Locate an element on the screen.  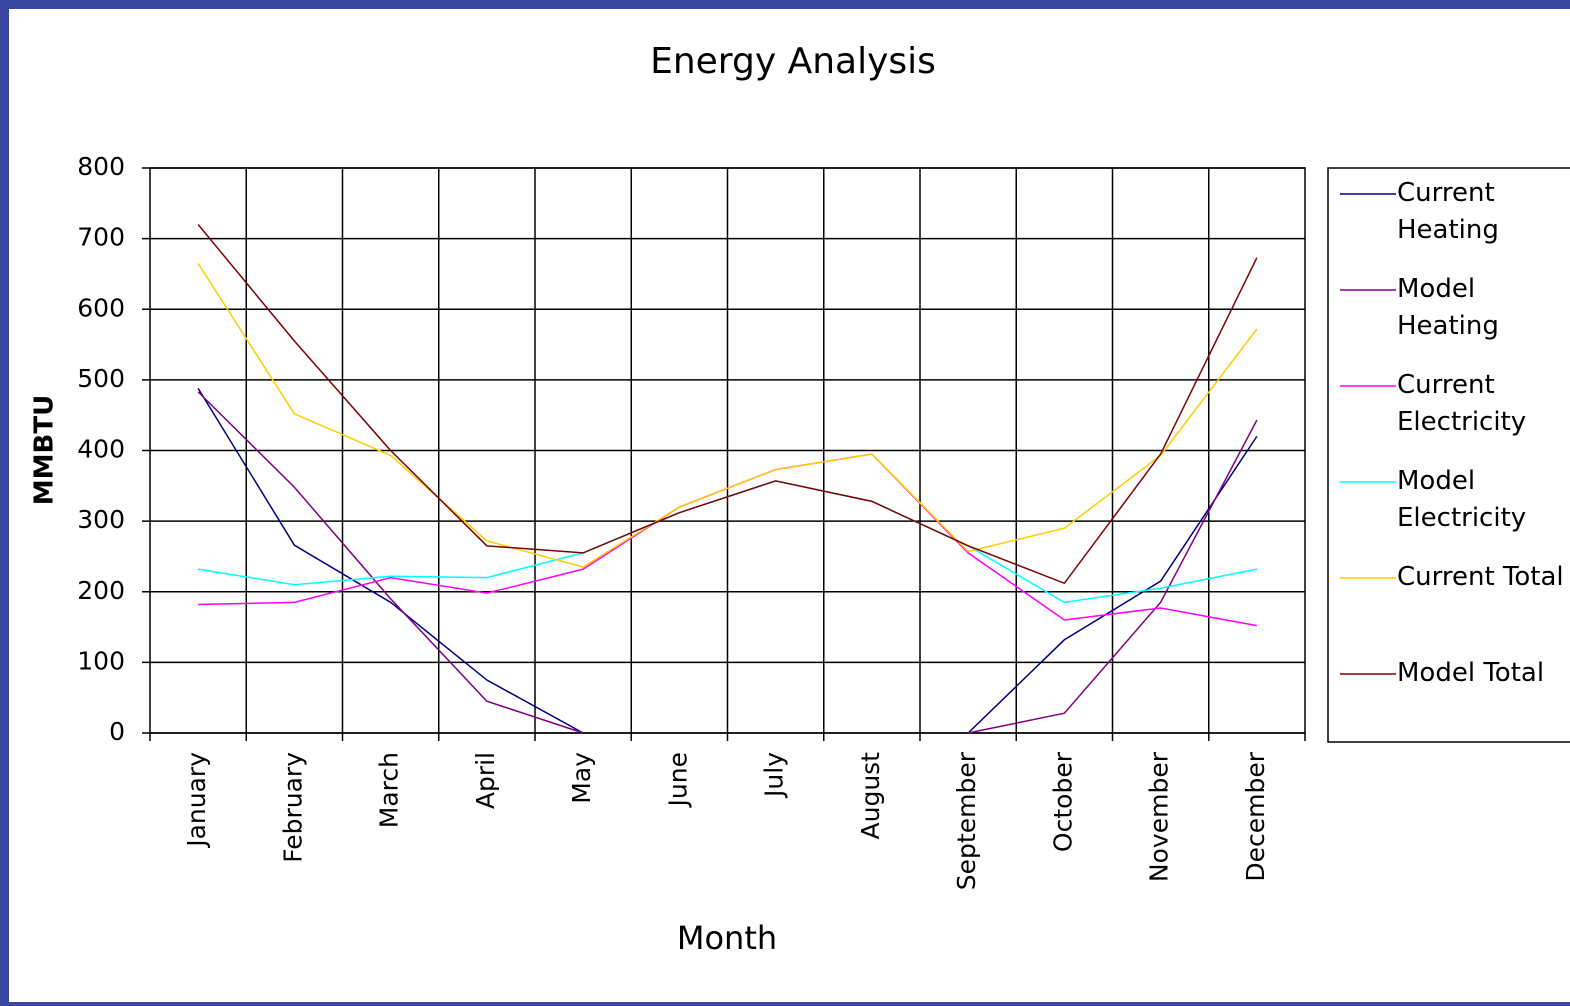
y-tick-label: 200 is located at coordinates (101, 590).